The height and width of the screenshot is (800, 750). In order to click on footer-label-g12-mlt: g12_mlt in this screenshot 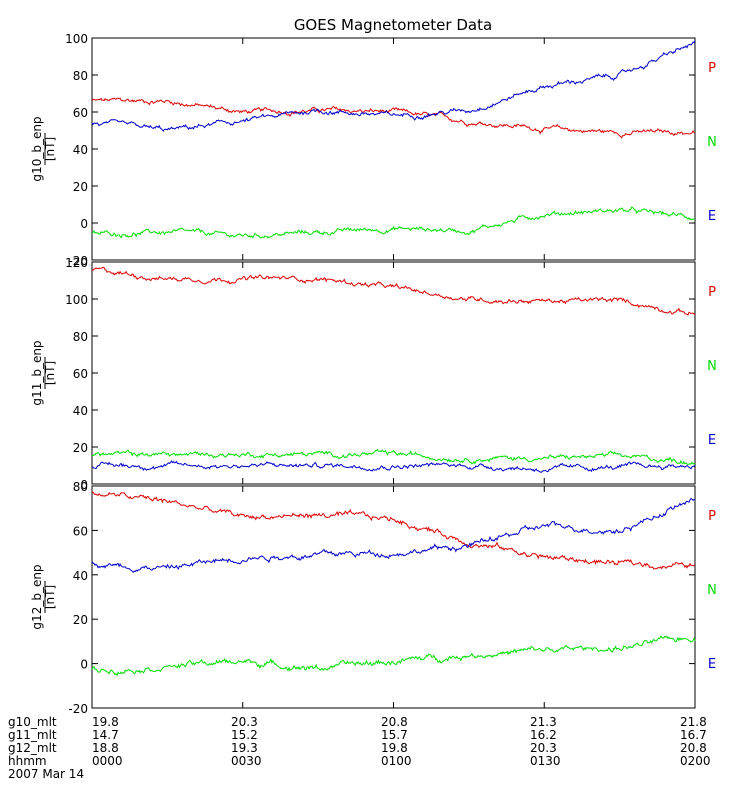, I will do `click(32, 748)`.